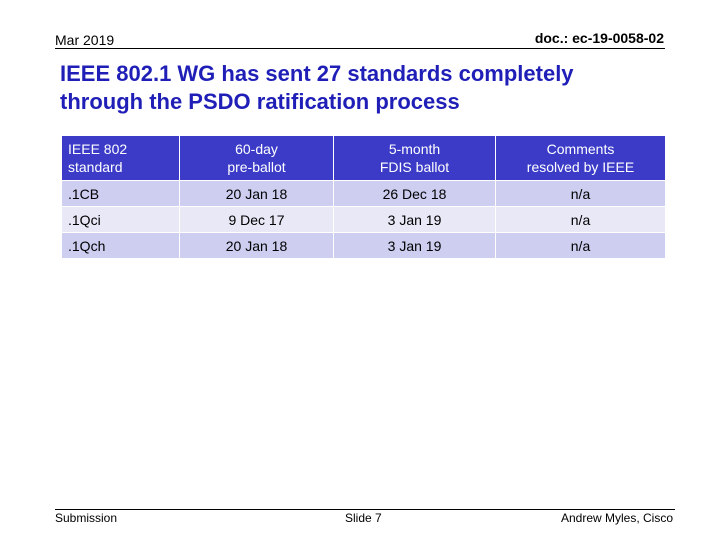  What do you see at coordinates (98, 149) in the screenshot?
I see `column-header-line: IEEE 802` at bounding box center [98, 149].